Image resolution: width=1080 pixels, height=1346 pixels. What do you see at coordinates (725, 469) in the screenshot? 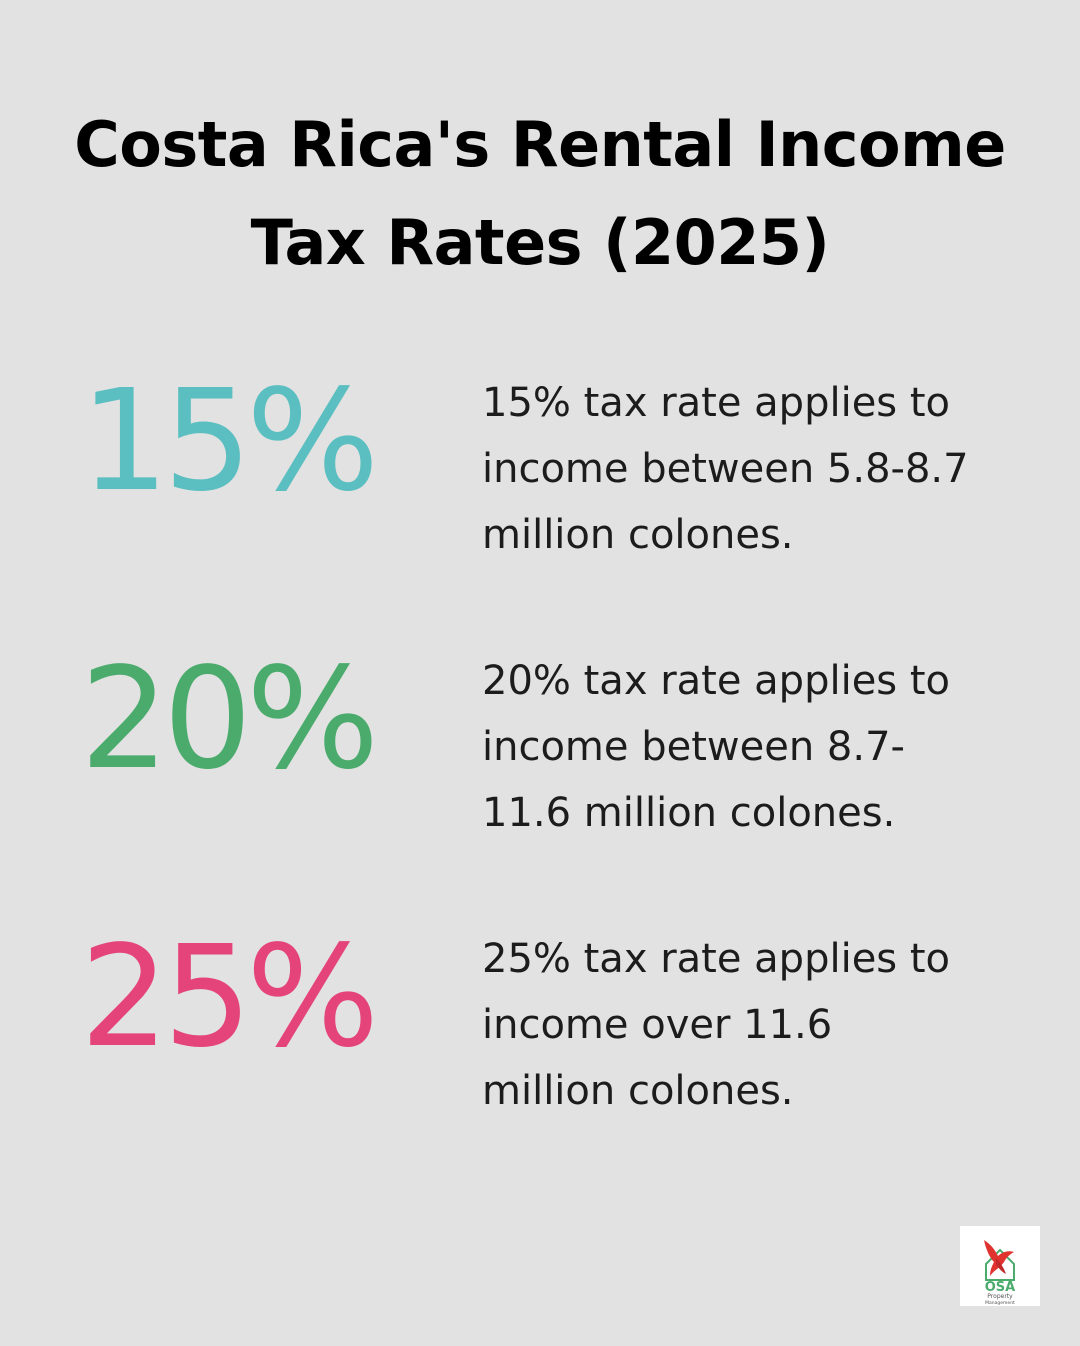
I see `rate-description-line: income between 5.8-8.7` at bounding box center [725, 469].